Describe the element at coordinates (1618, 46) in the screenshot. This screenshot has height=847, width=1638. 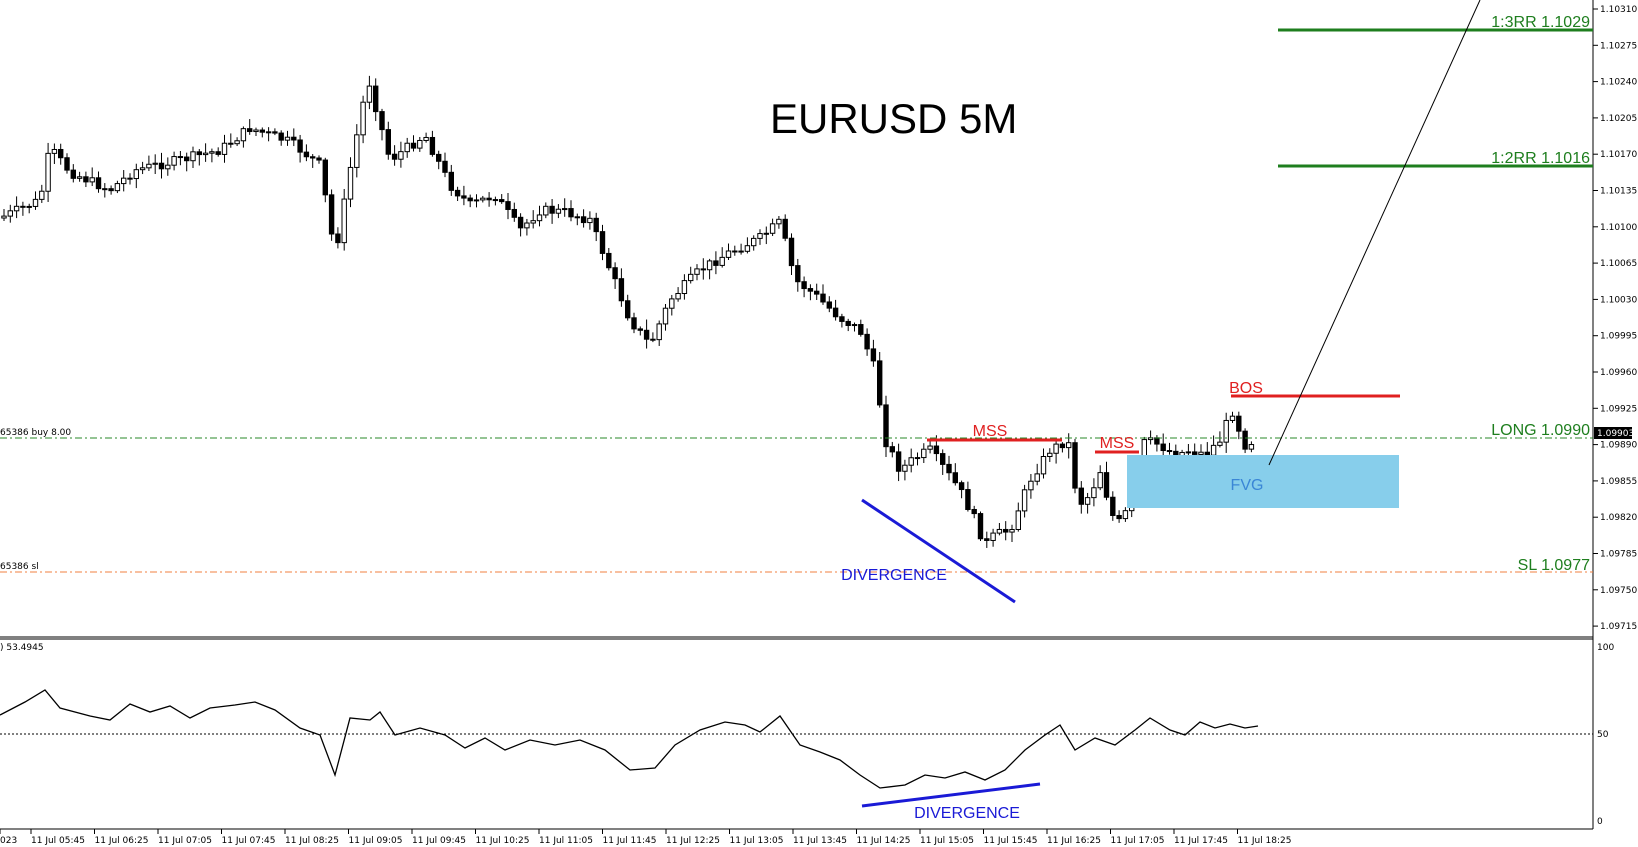
I see `price-tick-label: 1.10275` at that location.